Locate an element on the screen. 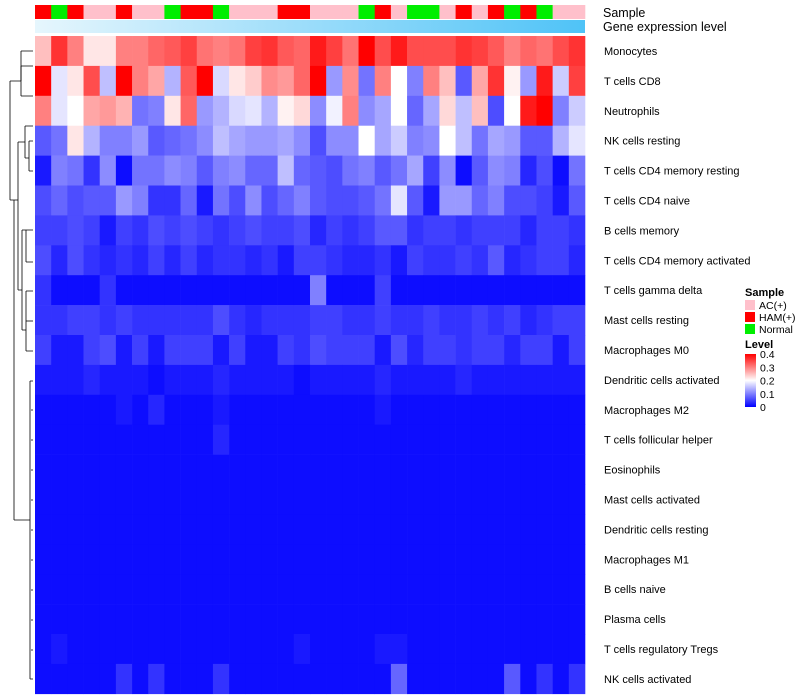 This screenshot has width=800, height=700. level-colorbar is located at coordinates (750, 380).